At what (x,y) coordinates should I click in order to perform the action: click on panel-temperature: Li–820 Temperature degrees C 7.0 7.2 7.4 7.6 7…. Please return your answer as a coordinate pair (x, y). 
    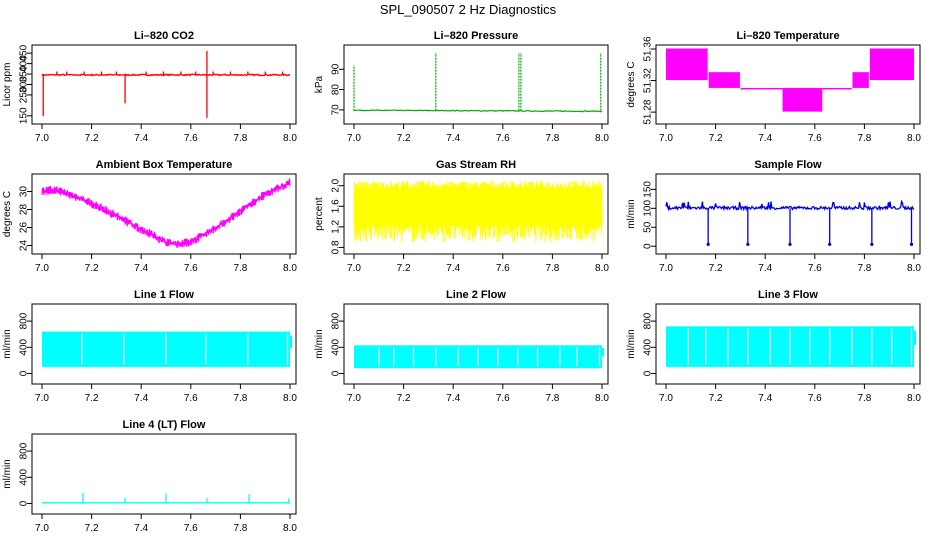
    Looking at the image, I should click on (773, 87).